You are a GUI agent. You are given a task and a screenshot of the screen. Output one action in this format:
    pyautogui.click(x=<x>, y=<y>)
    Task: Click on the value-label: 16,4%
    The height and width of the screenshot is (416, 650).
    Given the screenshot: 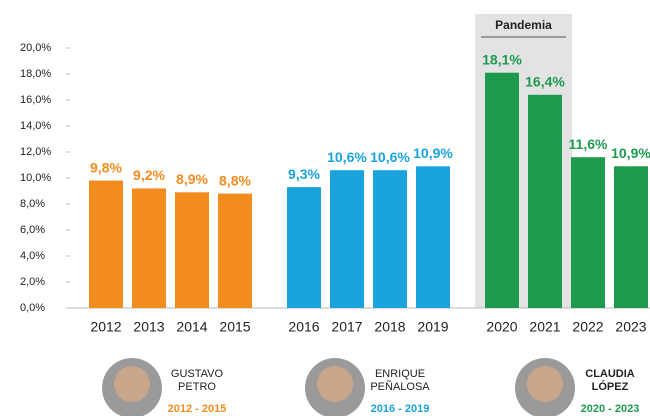 What is the action you would take?
    pyautogui.click(x=545, y=82)
    